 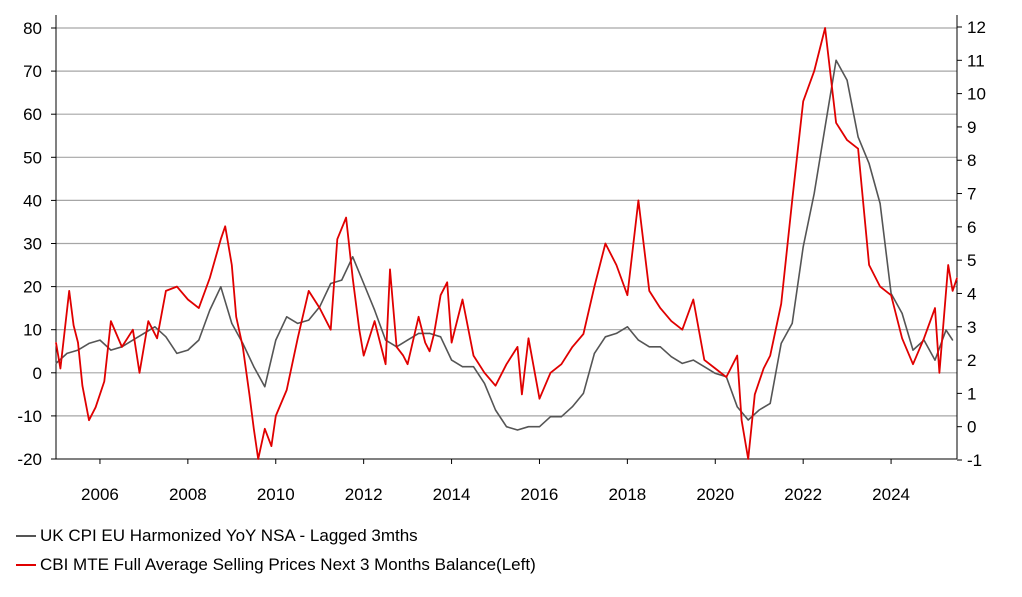 What do you see at coordinates (32, 200) in the screenshot?
I see `left-tick-label: 40` at bounding box center [32, 200].